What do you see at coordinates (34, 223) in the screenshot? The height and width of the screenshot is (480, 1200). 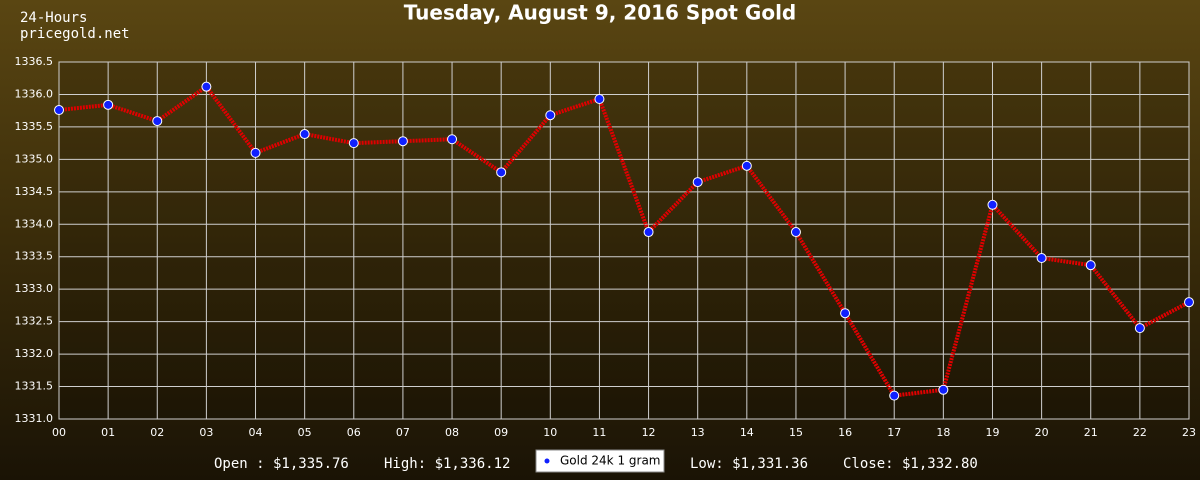 I see `y-tick-label: 1334.0` at bounding box center [34, 223].